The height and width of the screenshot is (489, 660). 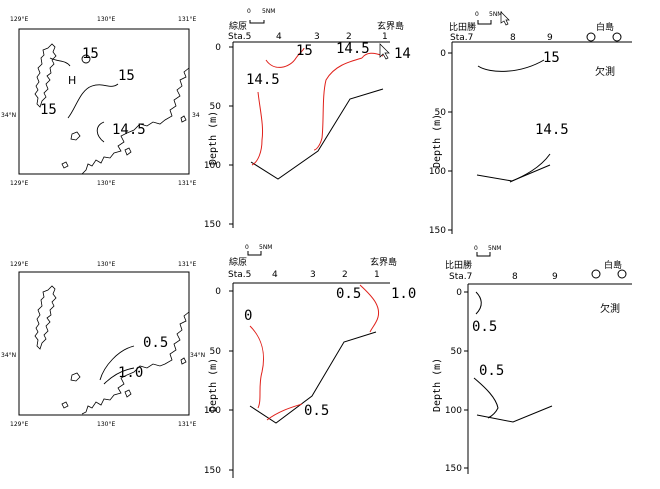 What do you see at coordinates (383, 262) in the screenshot?
I see `east-place-name: 玄界島` at bounding box center [383, 262].